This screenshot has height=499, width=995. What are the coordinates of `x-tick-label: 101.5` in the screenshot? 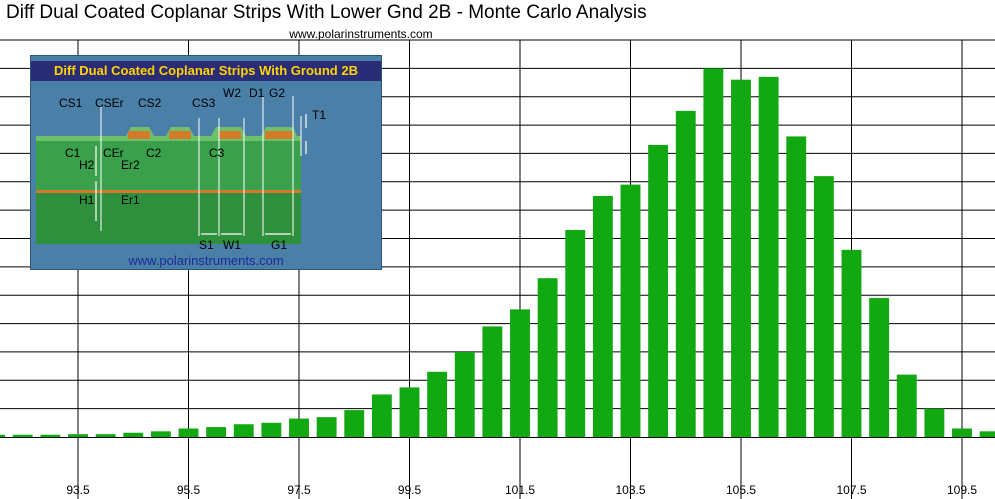 It's located at (520, 490).